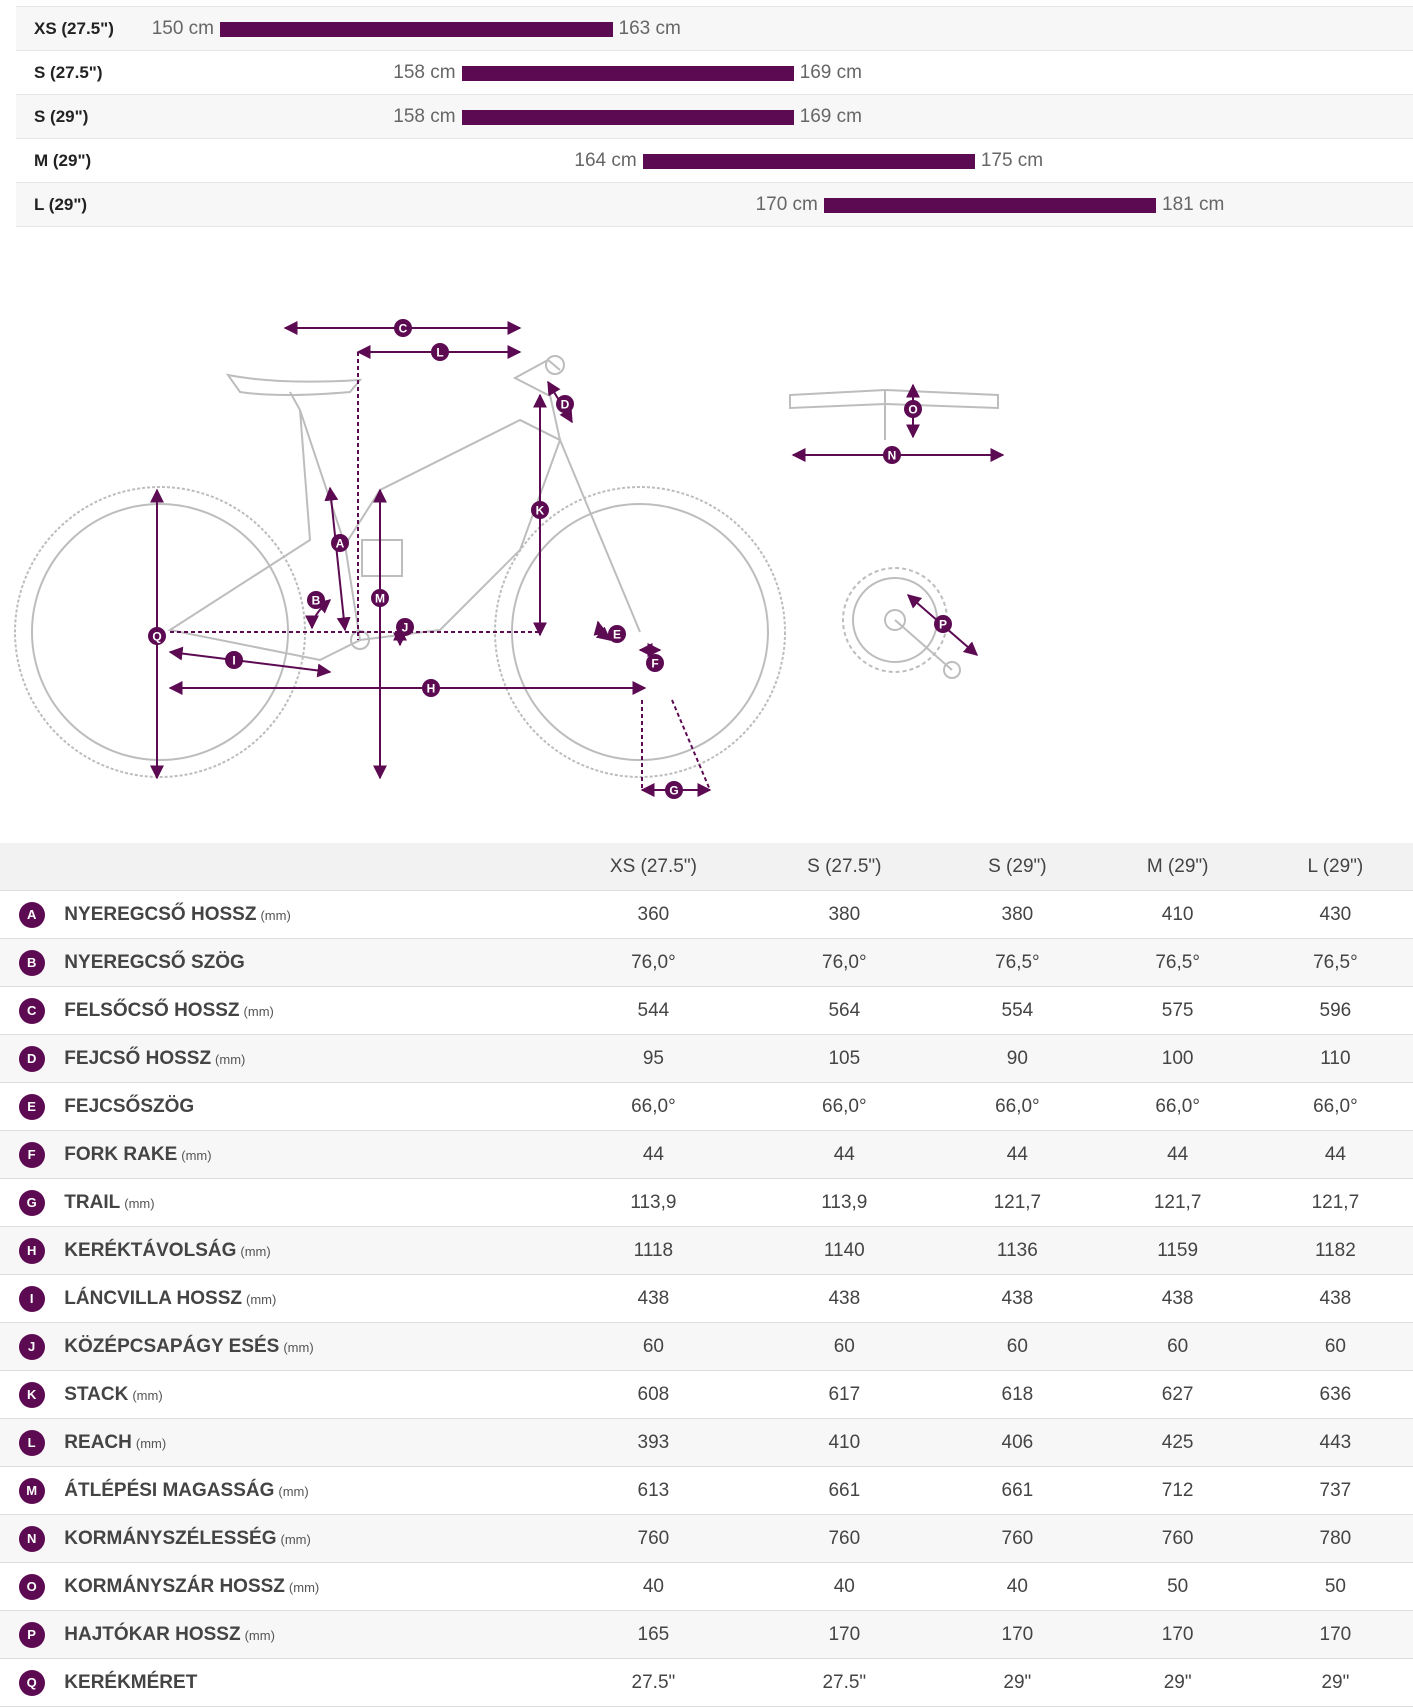  What do you see at coordinates (1017, 1106) in the screenshot?
I see `table-cell: 66,0°` at bounding box center [1017, 1106].